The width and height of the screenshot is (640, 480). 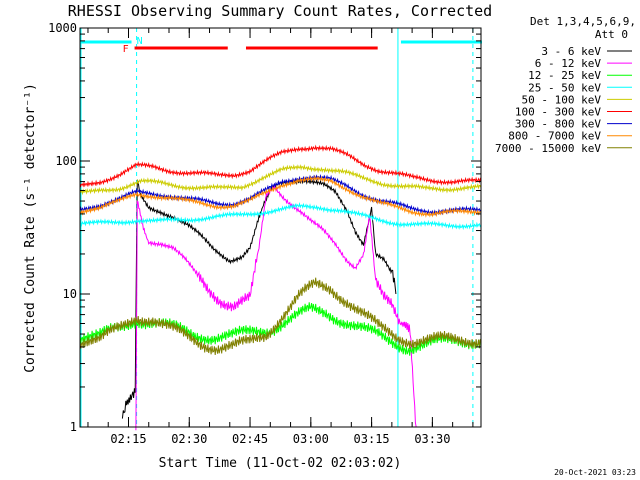 I want to click on legend-label-2: 6 - 12 keV, so click(x=568, y=63).